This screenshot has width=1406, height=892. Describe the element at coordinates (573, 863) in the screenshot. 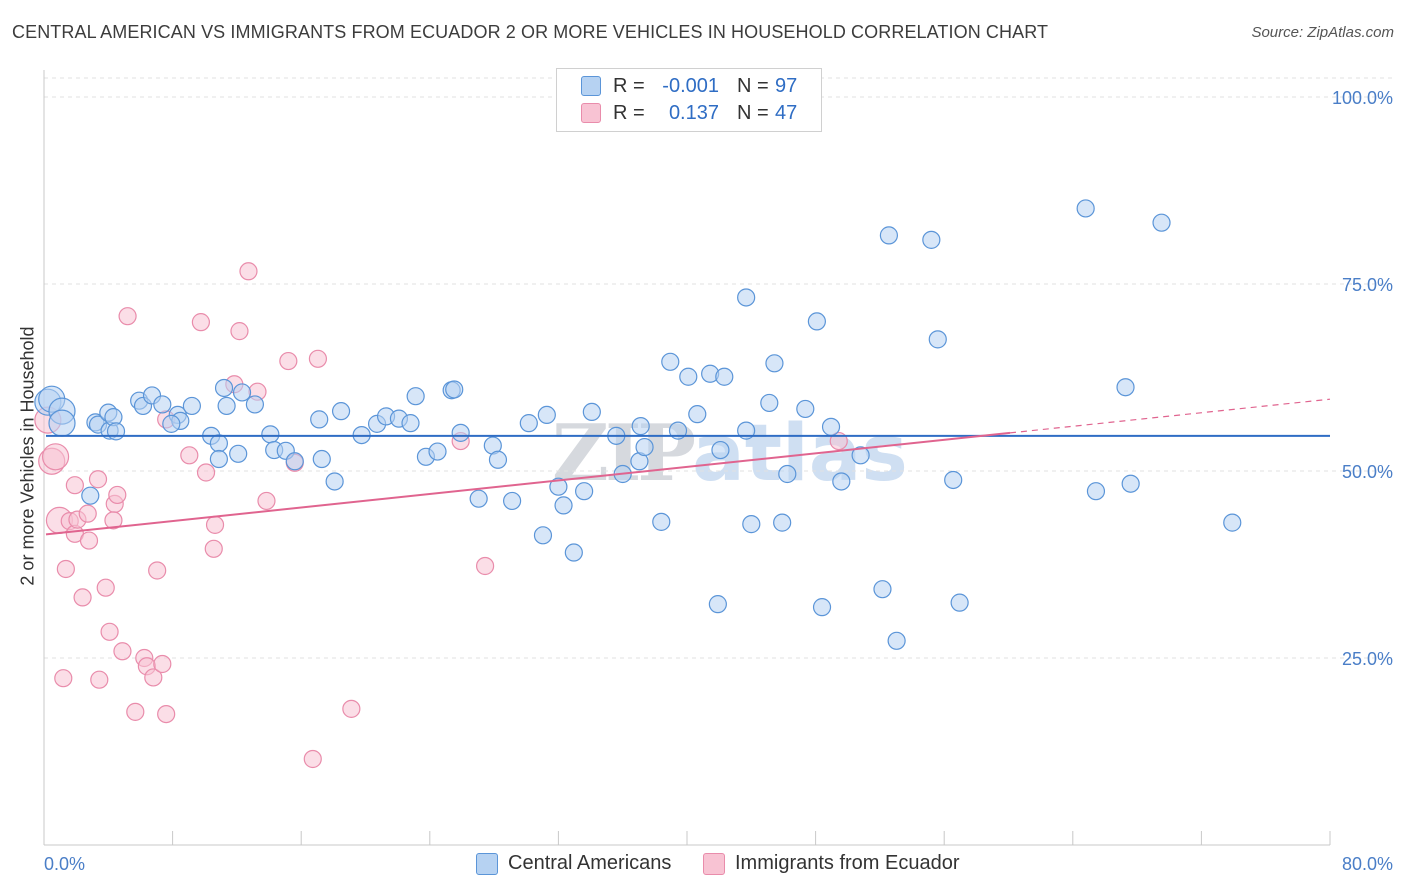

I see `legend-item-central-americans: Central Americans` at that location.